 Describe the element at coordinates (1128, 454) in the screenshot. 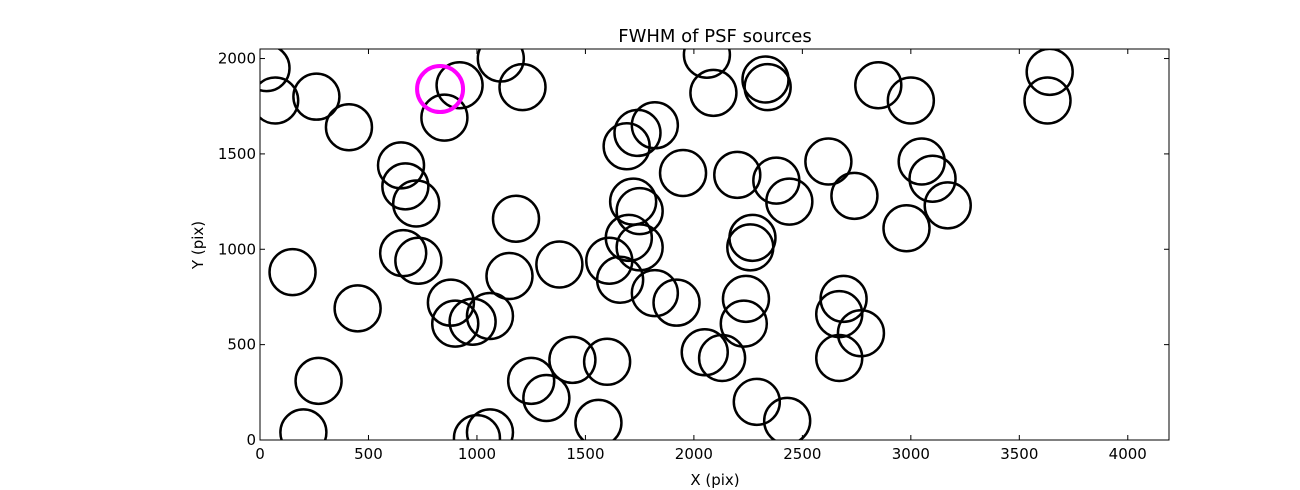

I see `x-tick-label: 4000` at that location.